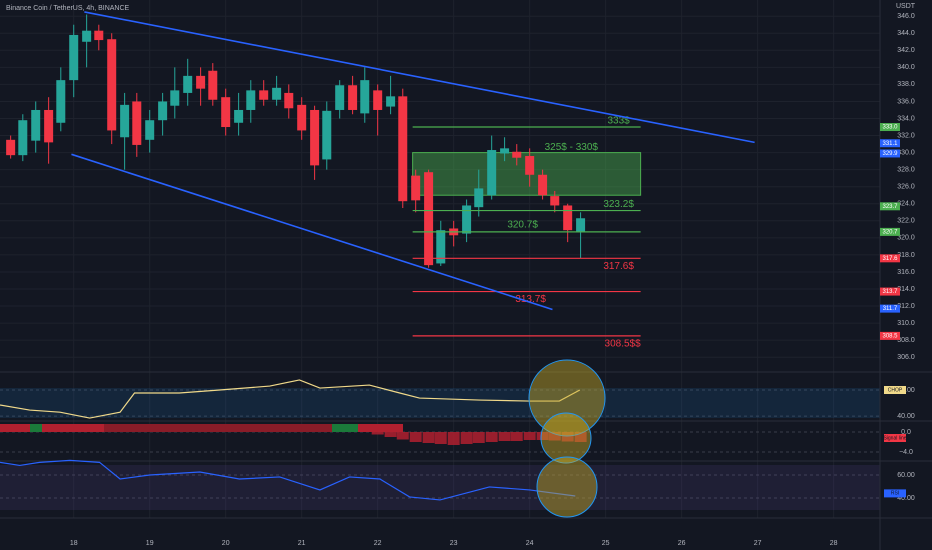 The height and width of the screenshot is (550, 932). What do you see at coordinates (906, 452) in the screenshot?
I see `y-tick-label: −4.0` at bounding box center [906, 452].